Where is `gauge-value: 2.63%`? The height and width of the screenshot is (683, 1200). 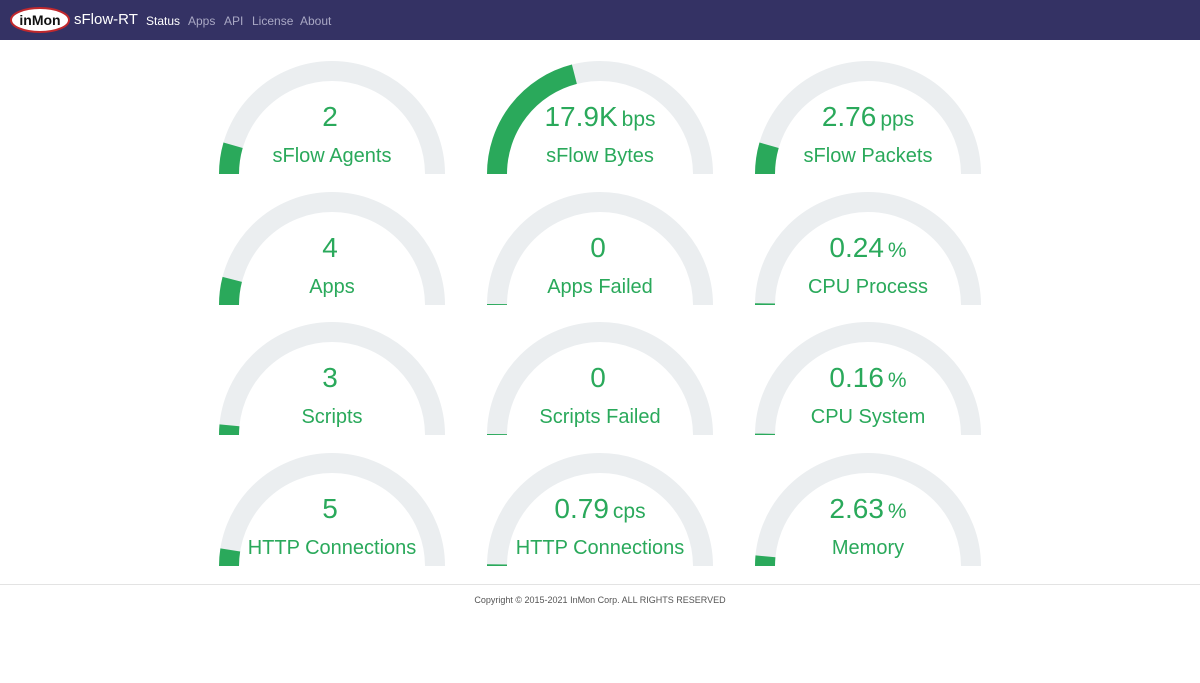 gauge-value: 2.63% is located at coordinates (868, 508).